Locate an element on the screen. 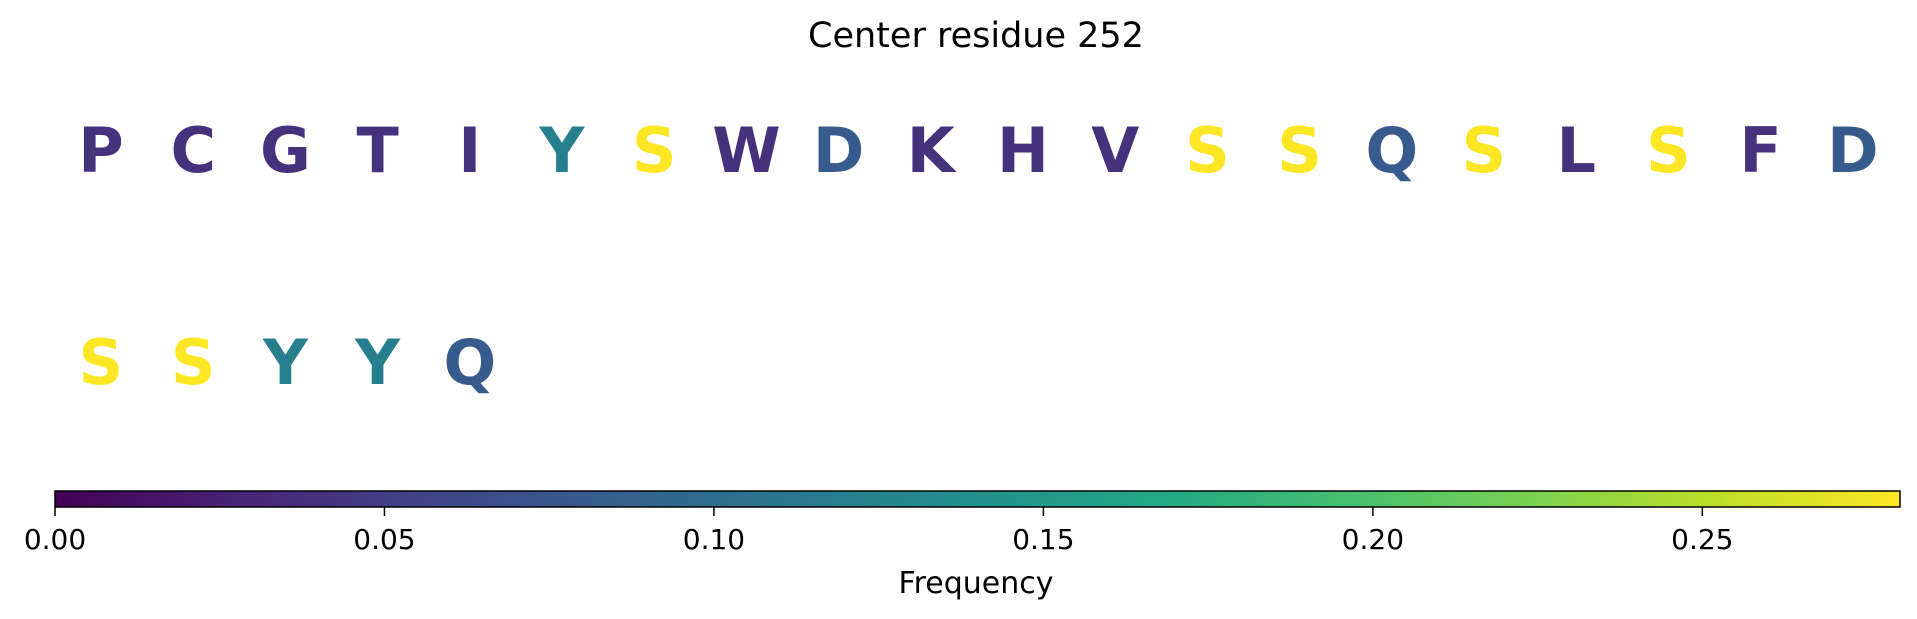 The image size is (1917, 619). colorbar-label: Frequency is located at coordinates (976, 583).